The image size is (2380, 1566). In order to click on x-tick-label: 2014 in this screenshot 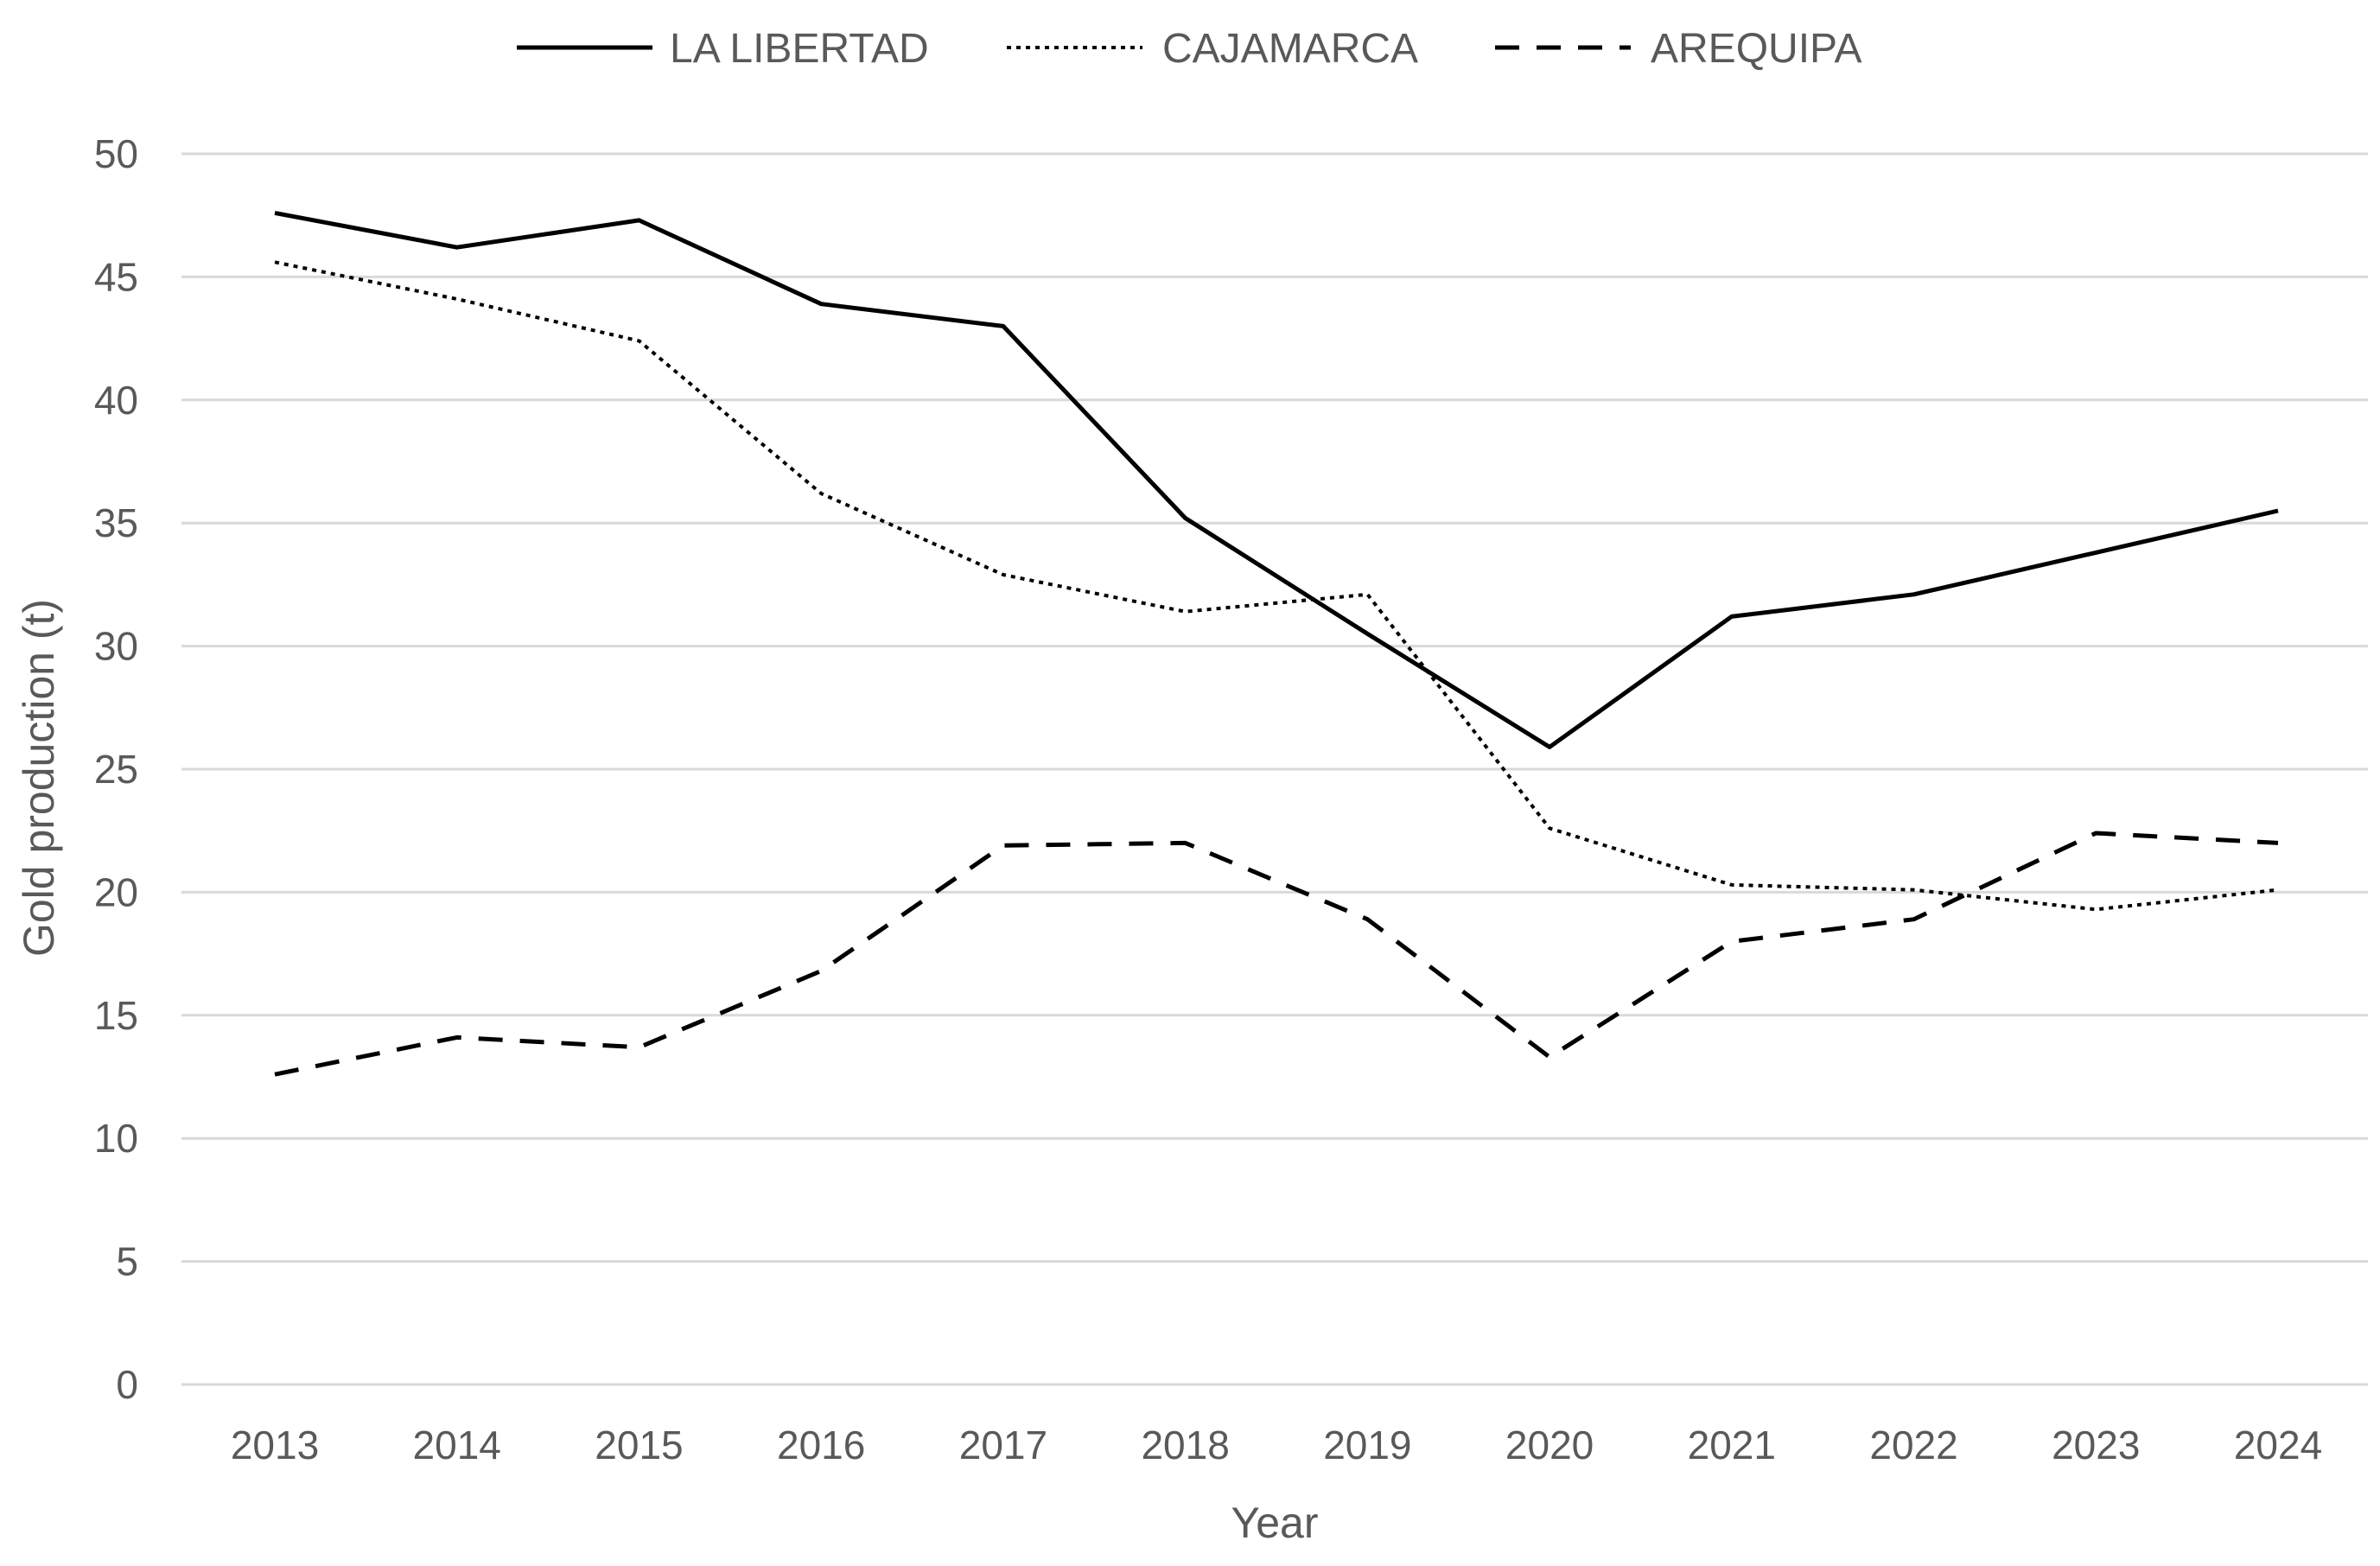, I will do `click(457, 1445)`.